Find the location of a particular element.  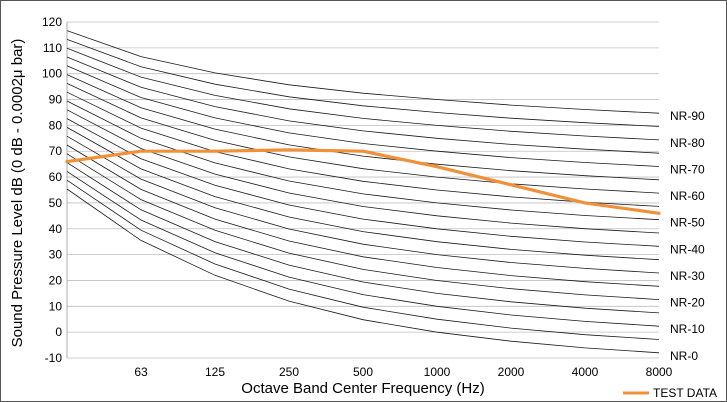

x-tick-label: 2000 is located at coordinates (511, 372).